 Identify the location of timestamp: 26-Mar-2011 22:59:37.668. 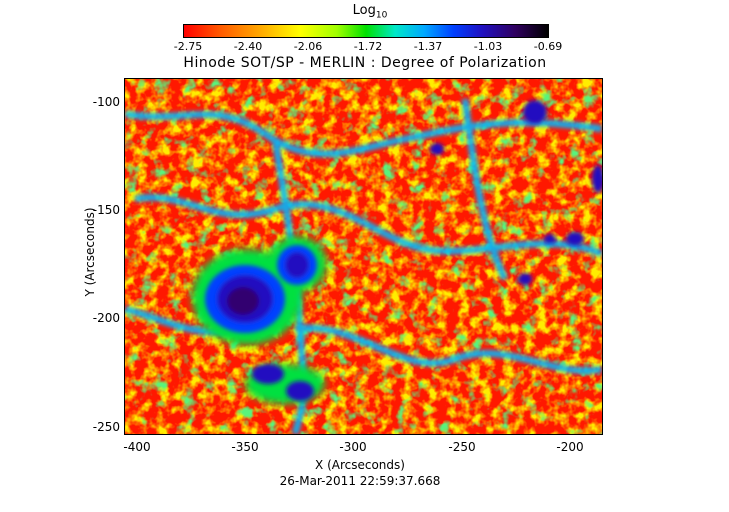
(360, 481).